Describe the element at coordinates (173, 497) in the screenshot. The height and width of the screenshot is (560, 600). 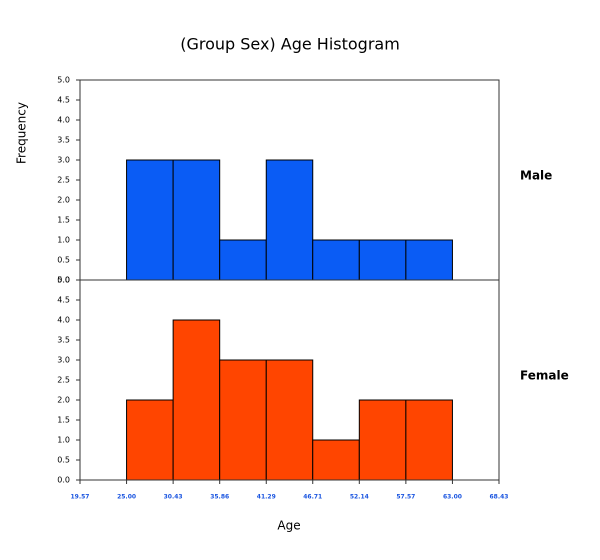
I see `x-tick-label: 30.43` at that location.